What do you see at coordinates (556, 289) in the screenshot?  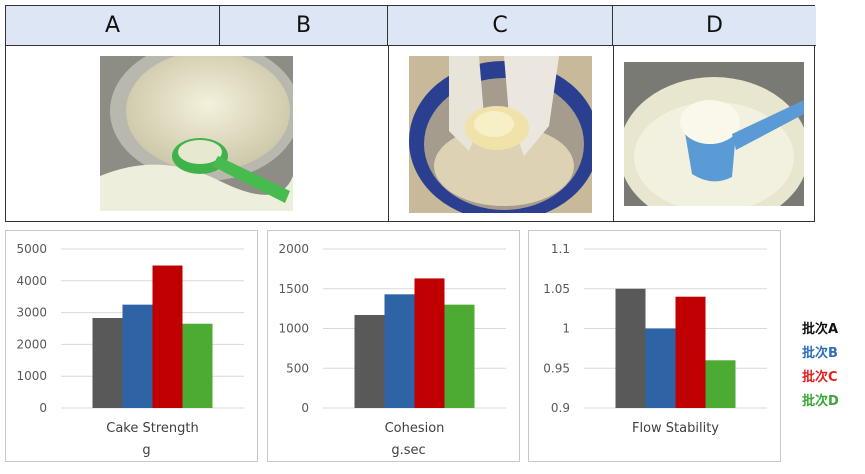 I see `y-tick-label: 1.05` at bounding box center [556, 289].